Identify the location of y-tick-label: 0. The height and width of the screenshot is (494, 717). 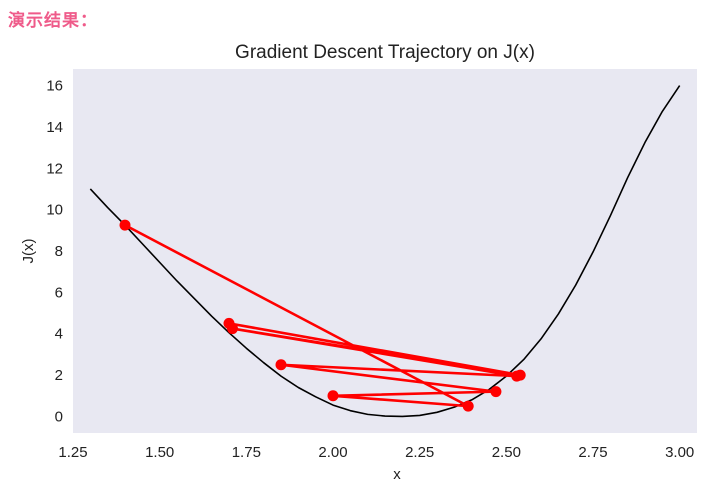
(59, 416).